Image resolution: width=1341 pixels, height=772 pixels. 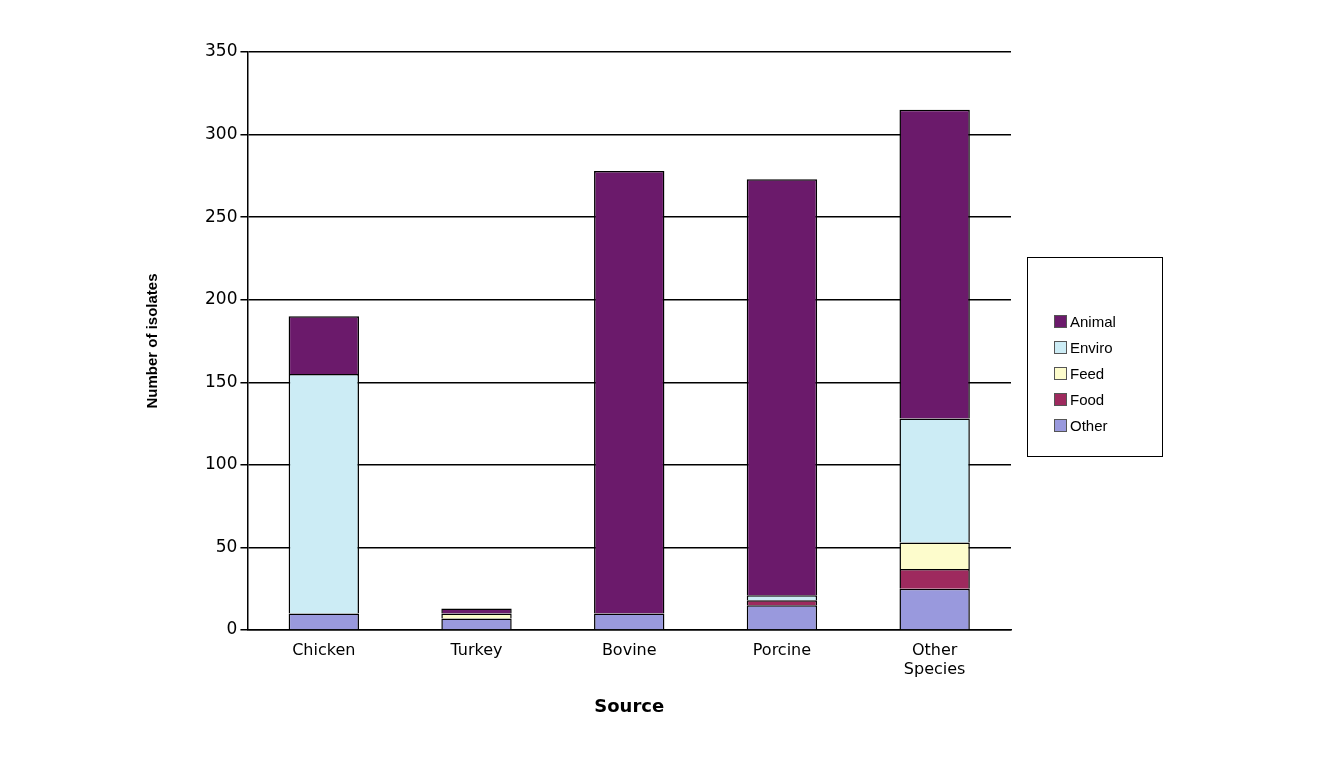 I want to click on y-tick-label: 0, so click(x=232, y=628).